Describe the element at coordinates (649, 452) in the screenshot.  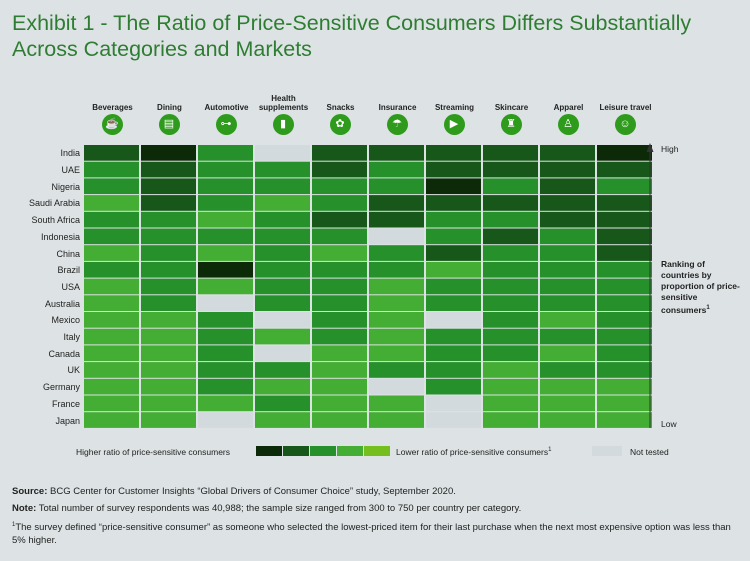
I see `legend-not-tested-label: Not tested` at that location.